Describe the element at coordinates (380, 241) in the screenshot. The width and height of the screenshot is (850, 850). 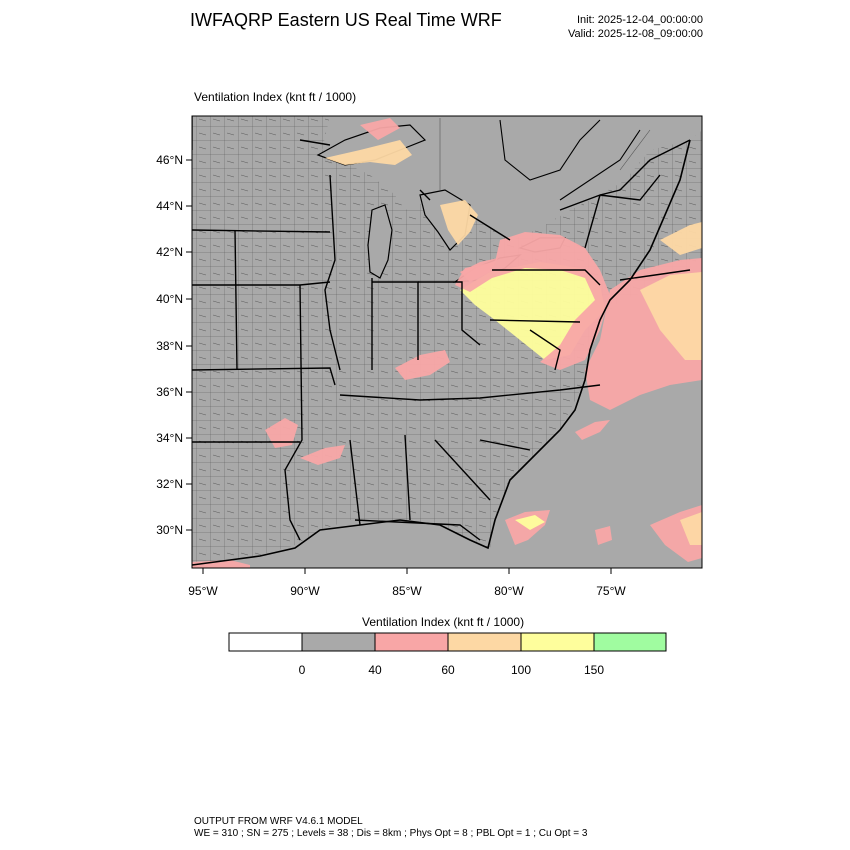
I see `lake-michigan` at that location.